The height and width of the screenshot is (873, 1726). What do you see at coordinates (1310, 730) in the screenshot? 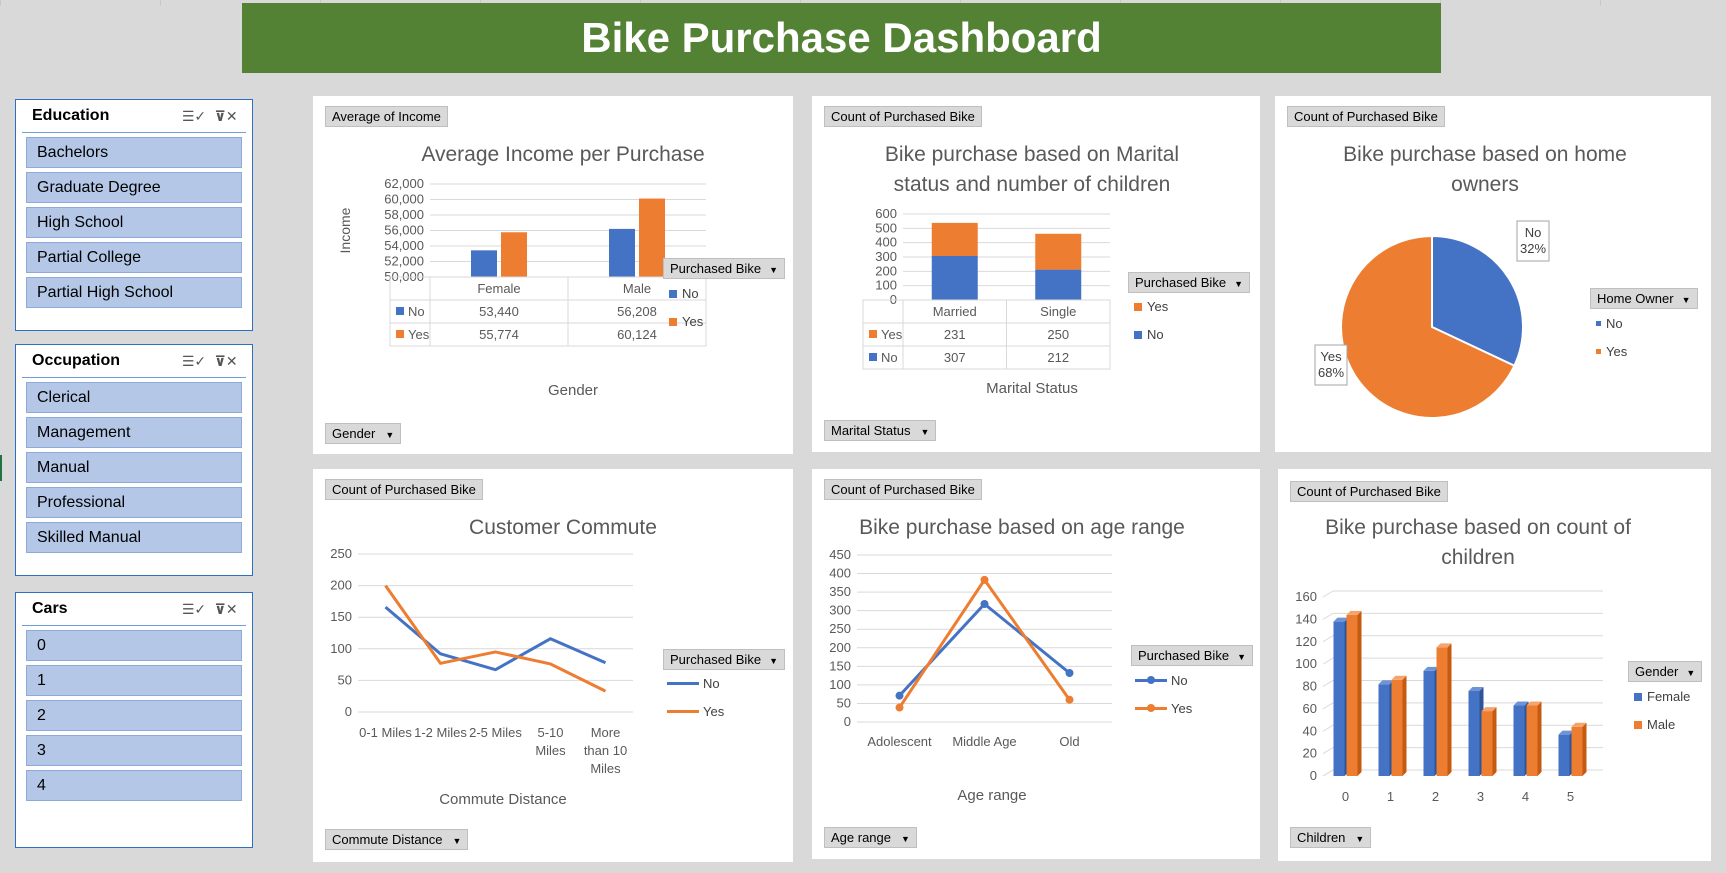
I see `y-tick-label: 40` at bounding box center [1310, 730].